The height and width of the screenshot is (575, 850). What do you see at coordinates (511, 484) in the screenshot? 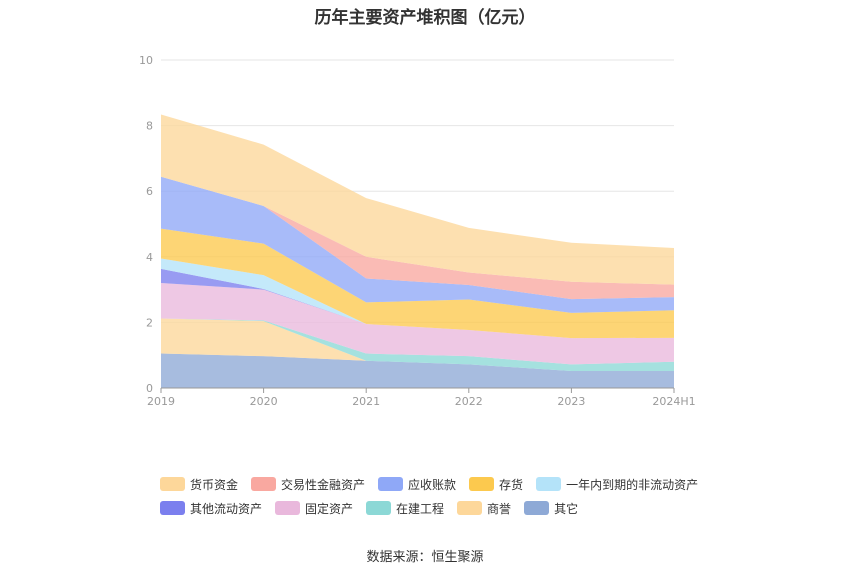
I see `legend-label: 存货` at bounding box center [511, 484].